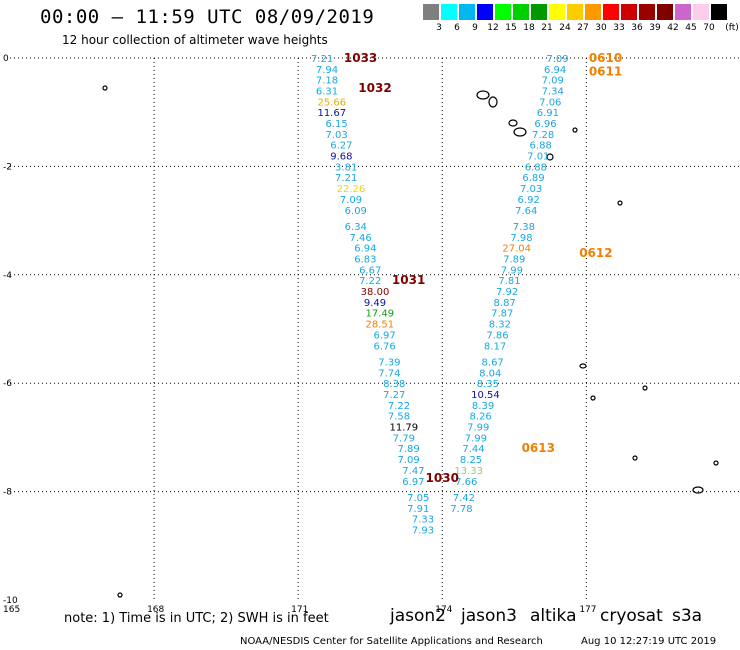  I want to click on legend-label: 12, so click(493, 28).